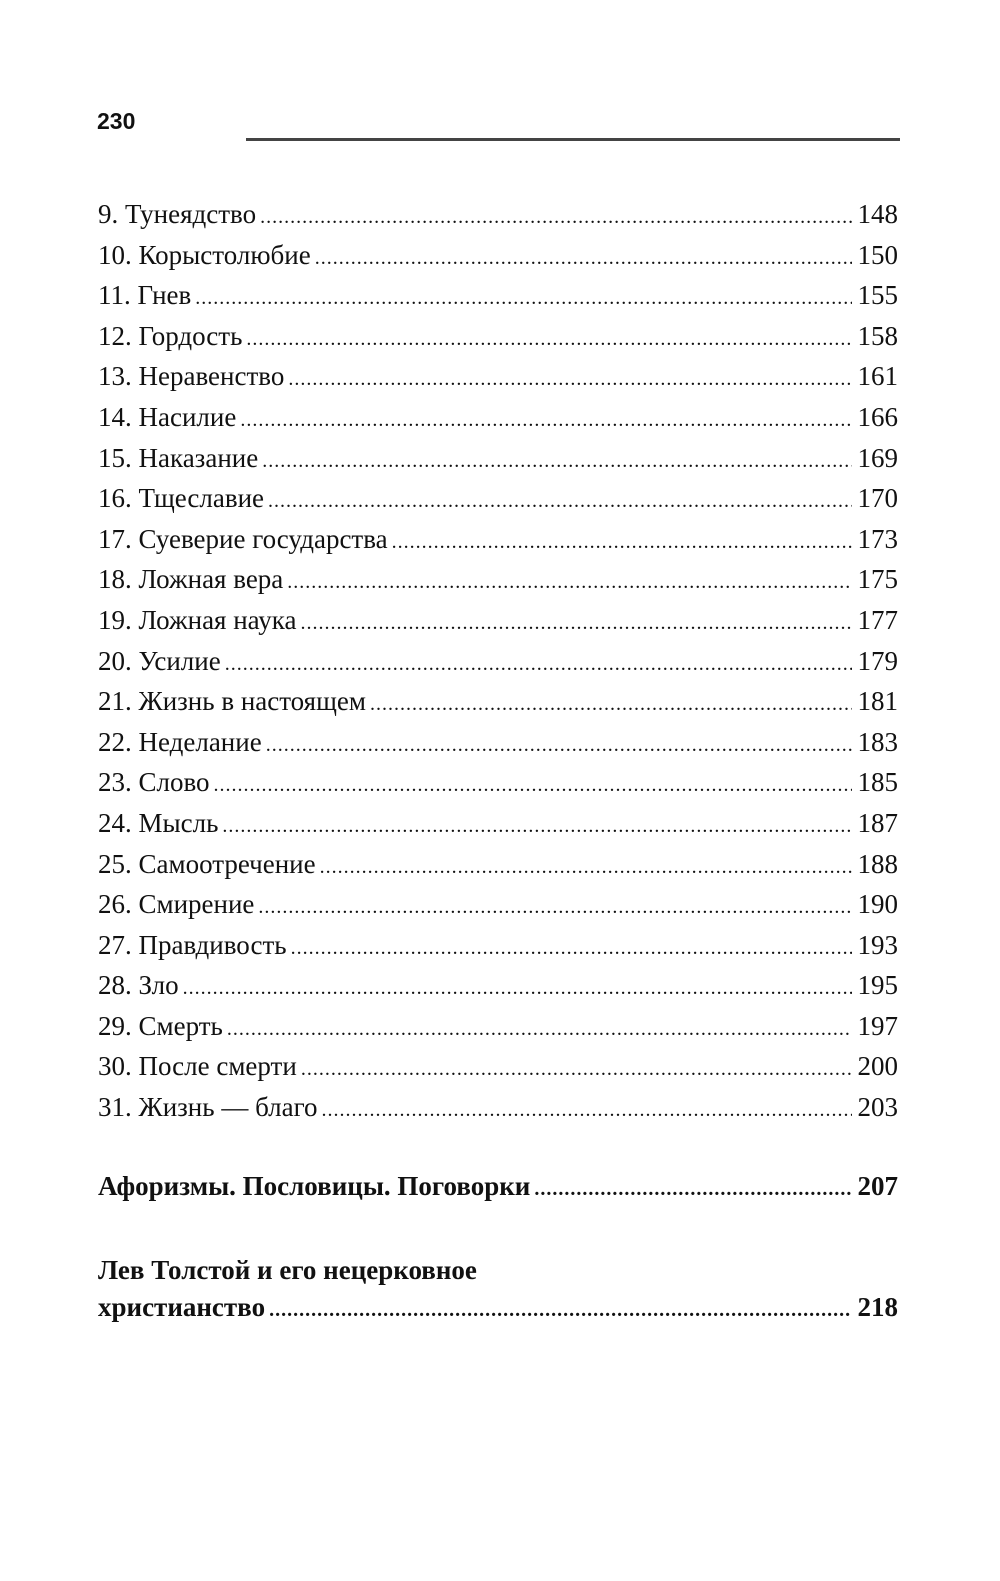 This screenshot has width=1000, height=1581. What do you see at coordinates (191, 376) in the screenshot?
I see `entry-title: 13. Неравенство` at bounding box center [191, 376].